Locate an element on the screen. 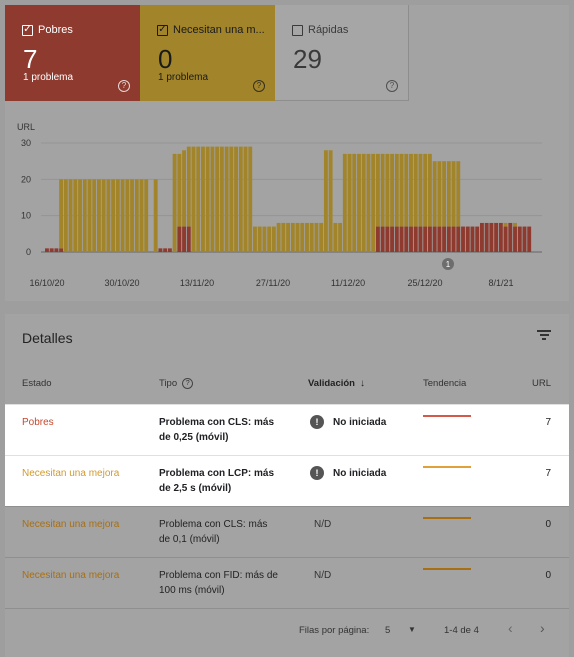 The height and width of the screenshot is (657, 574). chevron-right-icon: › is located at coordinates (542, 628).